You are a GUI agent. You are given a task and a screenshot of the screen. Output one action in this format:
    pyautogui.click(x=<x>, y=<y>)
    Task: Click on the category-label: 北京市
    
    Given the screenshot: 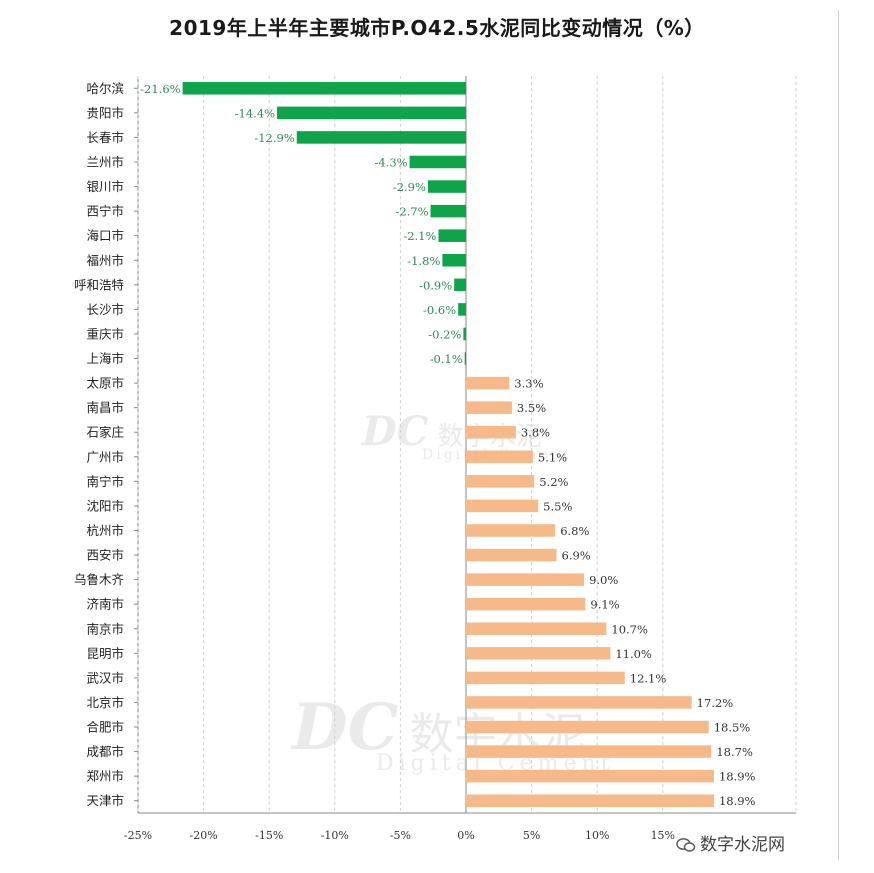 What is the action you would take?
    pyautogui.click(x=105, y=702)
    